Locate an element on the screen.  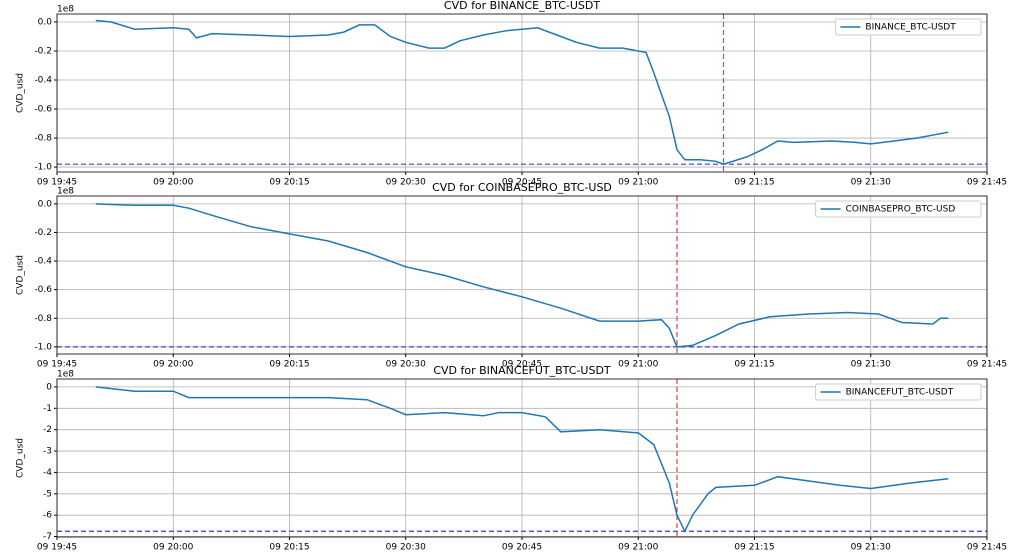
legend-label: BINANCE_BTC-USDT is located at coordinates (910, 28).